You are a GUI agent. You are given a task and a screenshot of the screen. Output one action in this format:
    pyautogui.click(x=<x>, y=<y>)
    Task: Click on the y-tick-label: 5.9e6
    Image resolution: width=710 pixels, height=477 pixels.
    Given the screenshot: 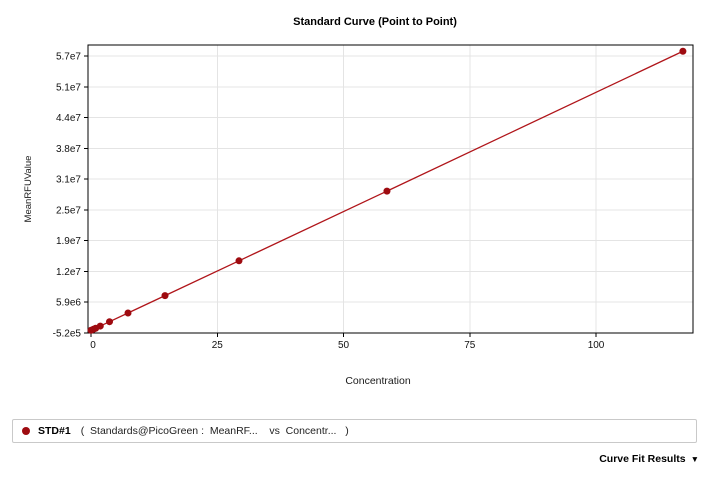 What is the action you would take?
    pyautogui.click(x=68, y=303)
    